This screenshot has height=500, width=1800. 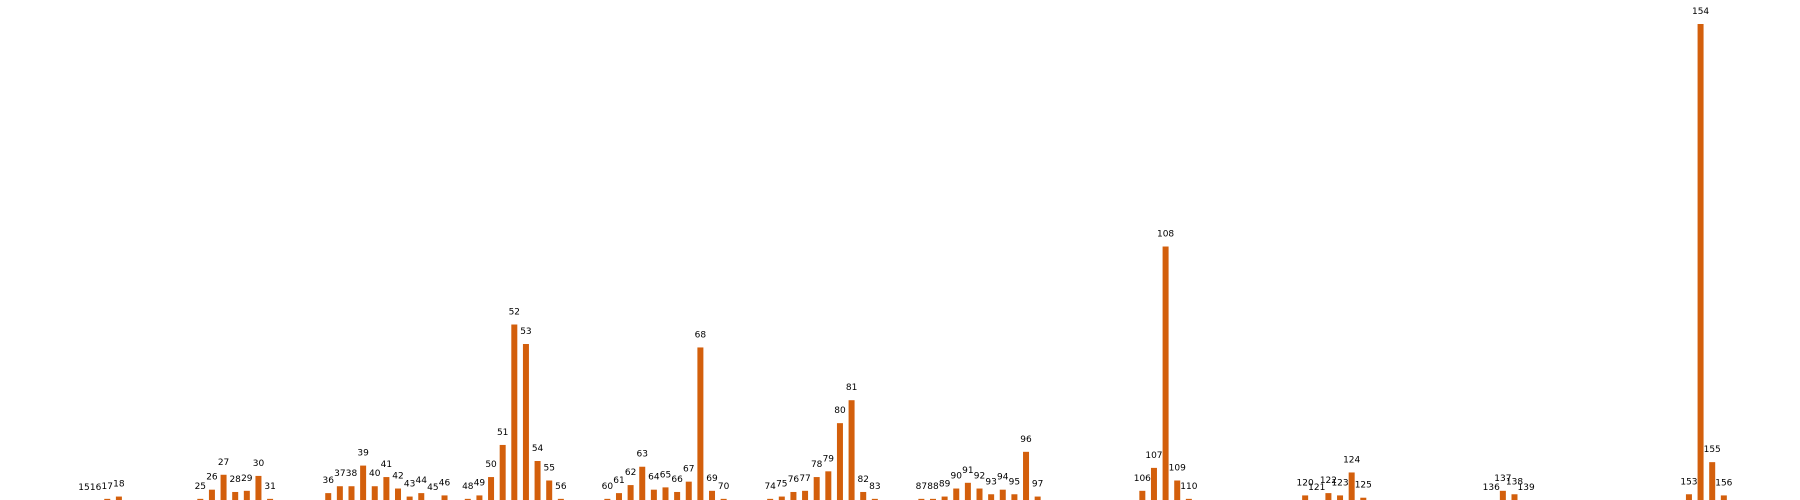 What do you see at coordinates (804, 479) in the screenshot?
I see `bar-label: 77` at bounding box center [804, 479].